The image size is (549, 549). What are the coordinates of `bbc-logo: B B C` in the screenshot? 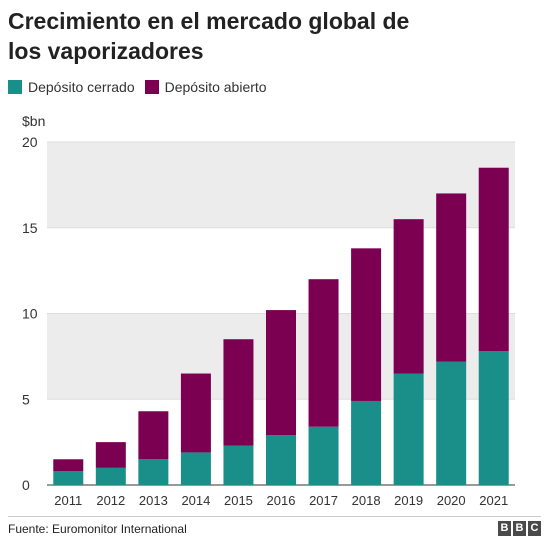 It's located at (518, 528).